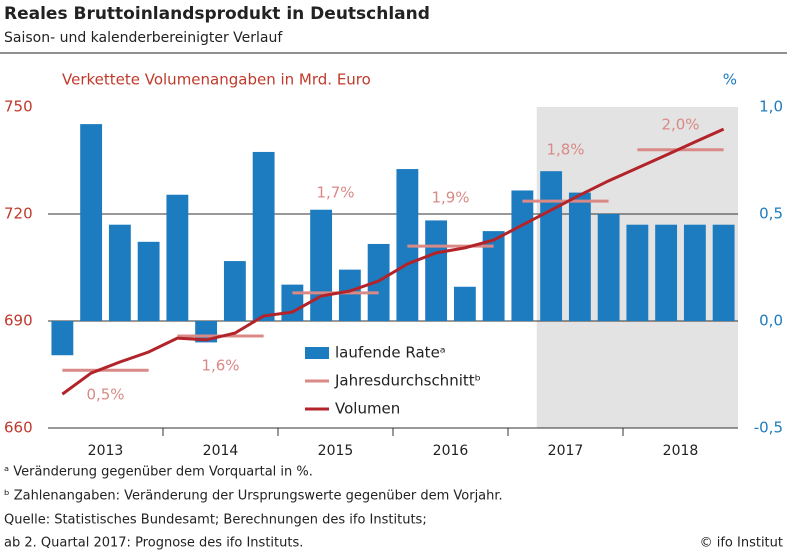 The width and height of the screenshot is (787, 556). I want to click on x-tick-label: 2014, so click(221, 451).